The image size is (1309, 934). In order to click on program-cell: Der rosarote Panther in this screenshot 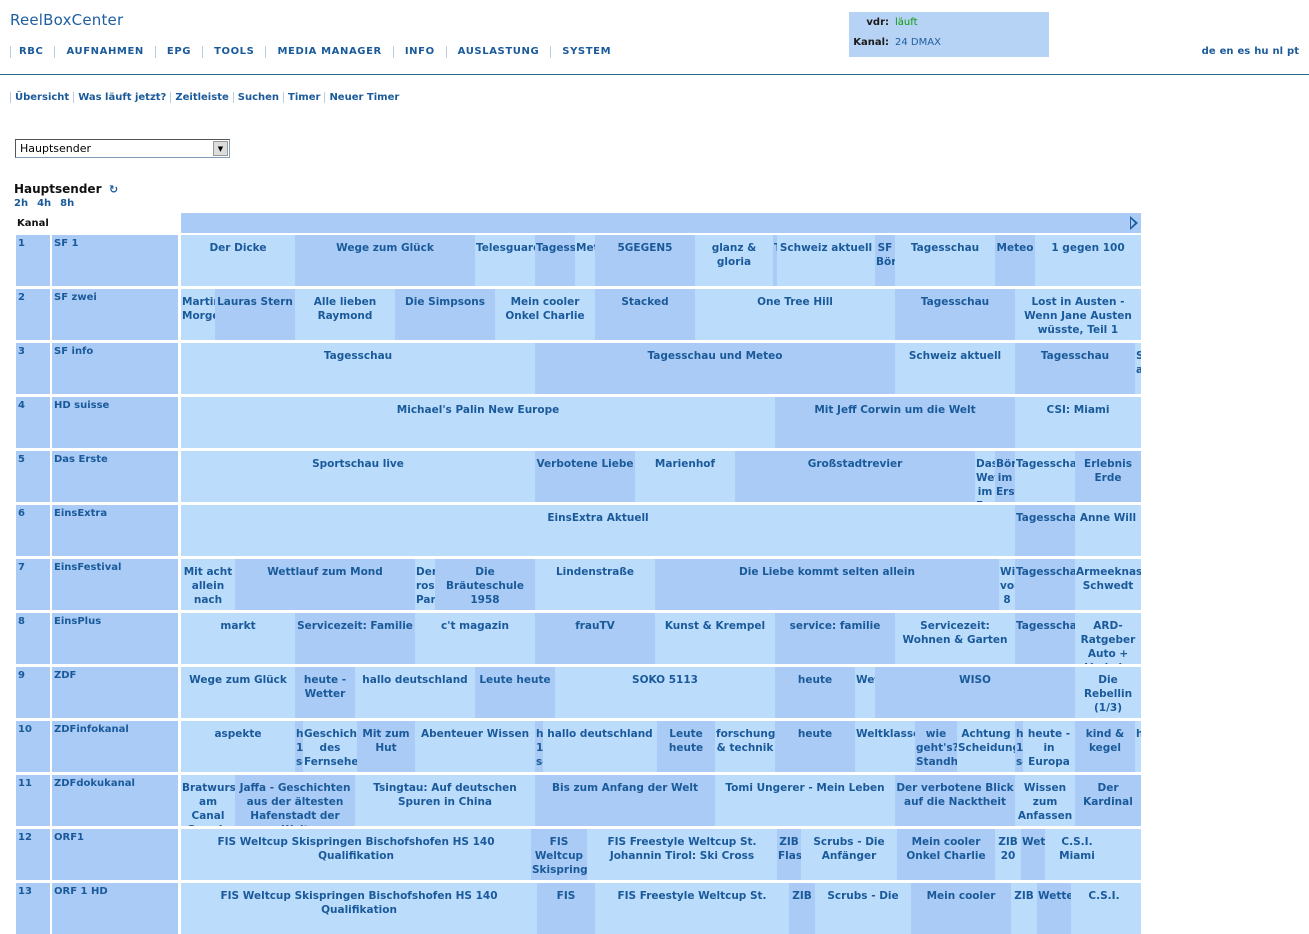, I will do `click(425, 584)`.